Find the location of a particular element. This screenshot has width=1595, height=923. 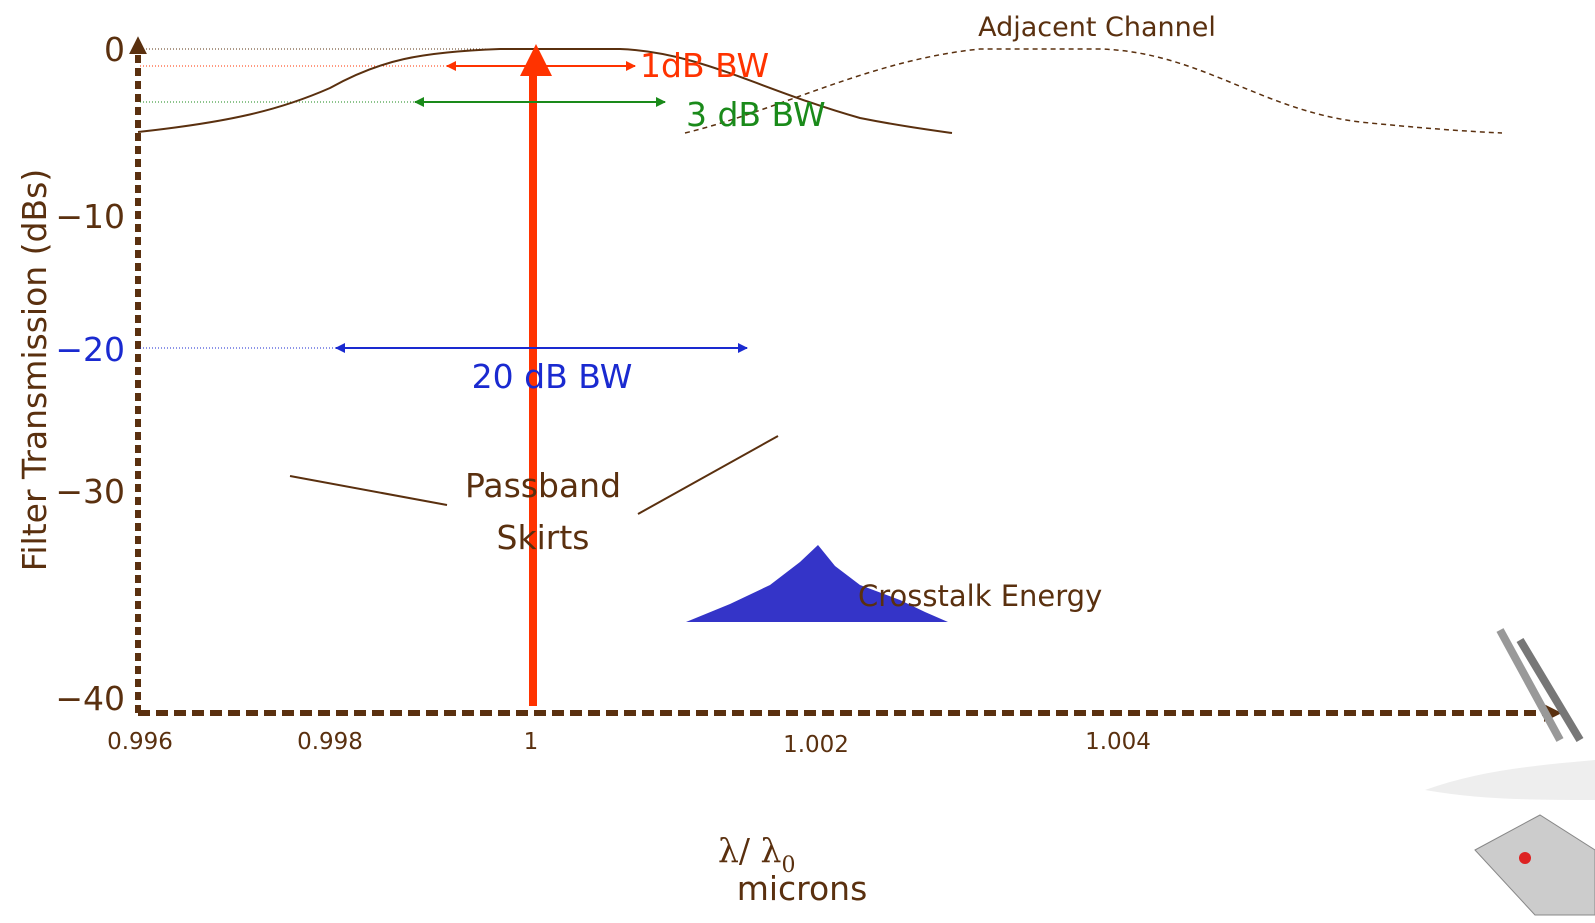

y-tick-label: −10 is located at coordinates (90, 216).